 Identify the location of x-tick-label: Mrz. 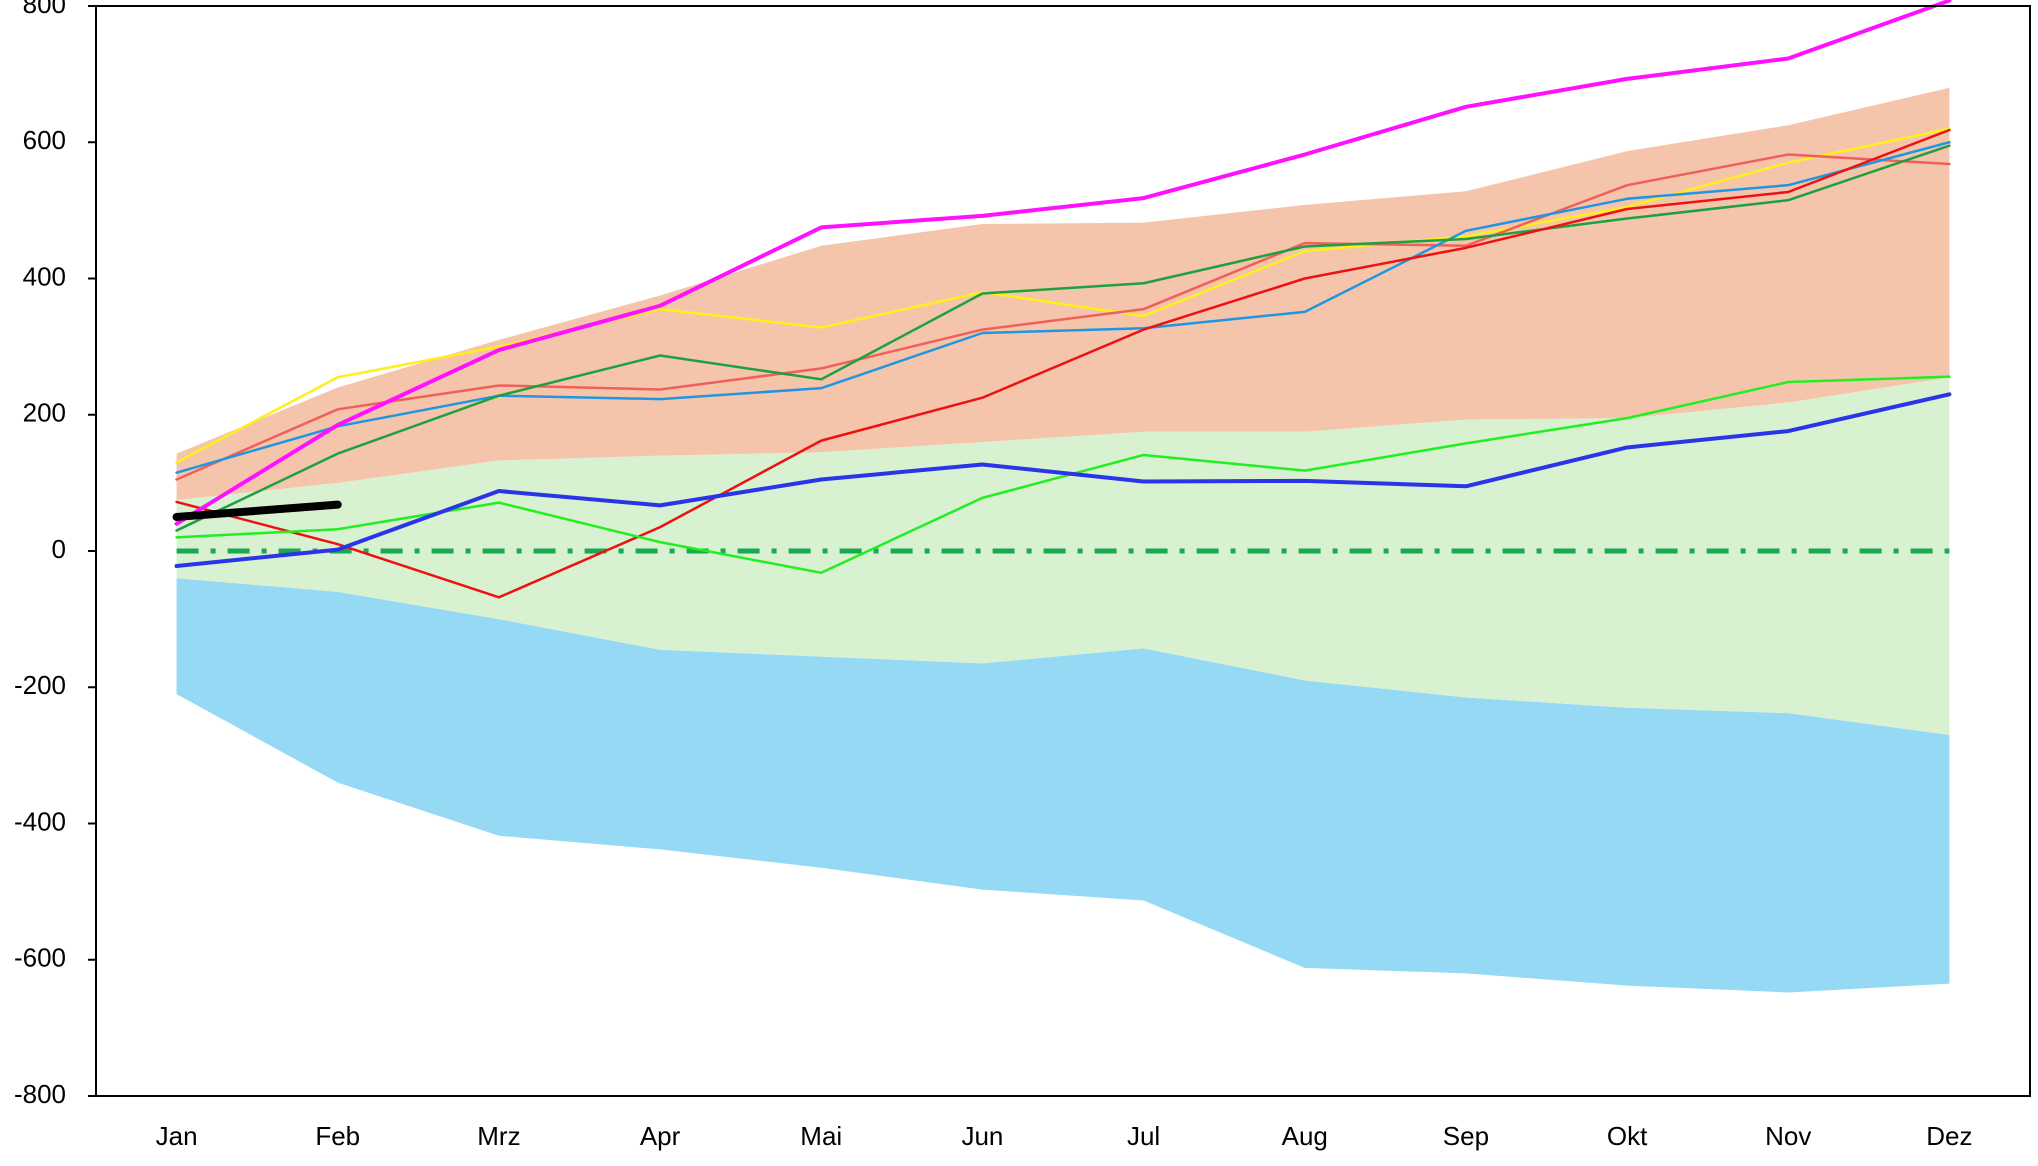
(498, 1136).